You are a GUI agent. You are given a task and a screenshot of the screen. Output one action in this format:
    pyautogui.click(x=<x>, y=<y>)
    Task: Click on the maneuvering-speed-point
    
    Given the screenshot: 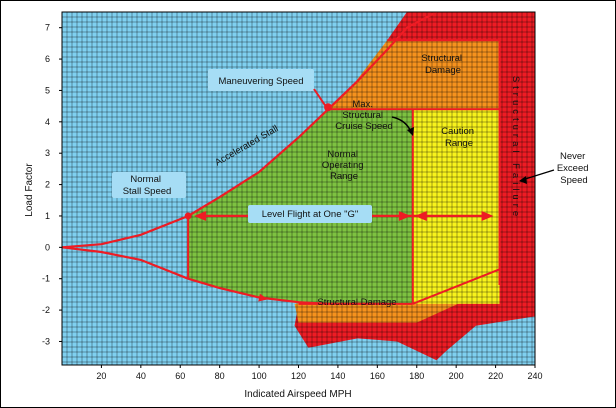 What is the action you would take?
    pyautogui.click(x=328, y=107)
    